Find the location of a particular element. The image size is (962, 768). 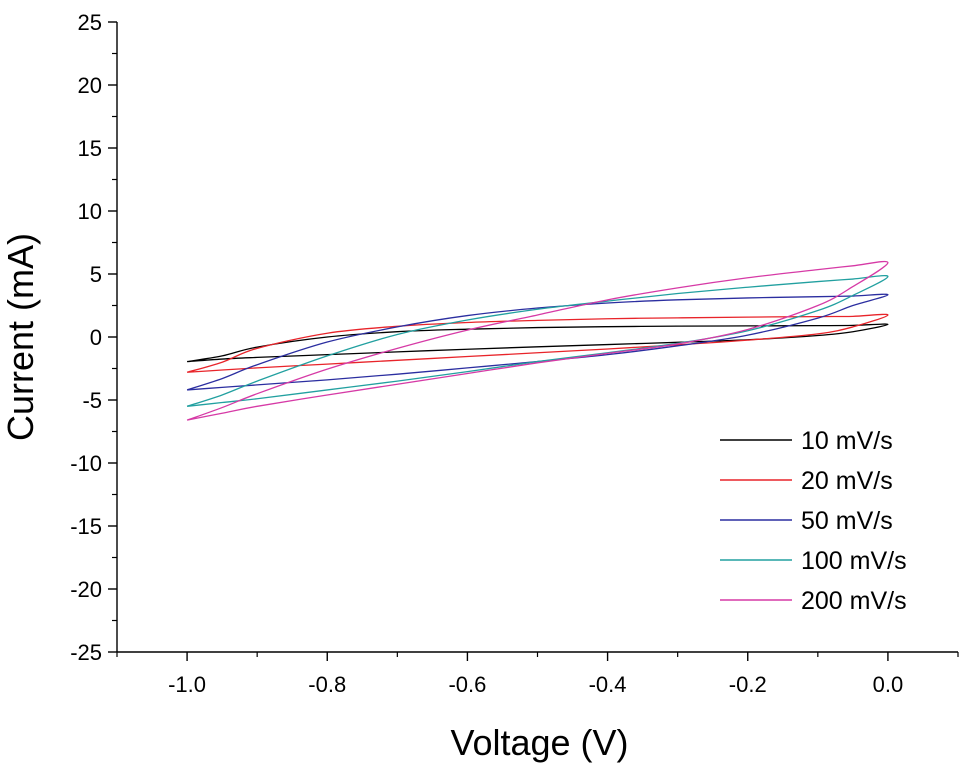

y-tick-label: -25 is located at coordinates (86, 652).